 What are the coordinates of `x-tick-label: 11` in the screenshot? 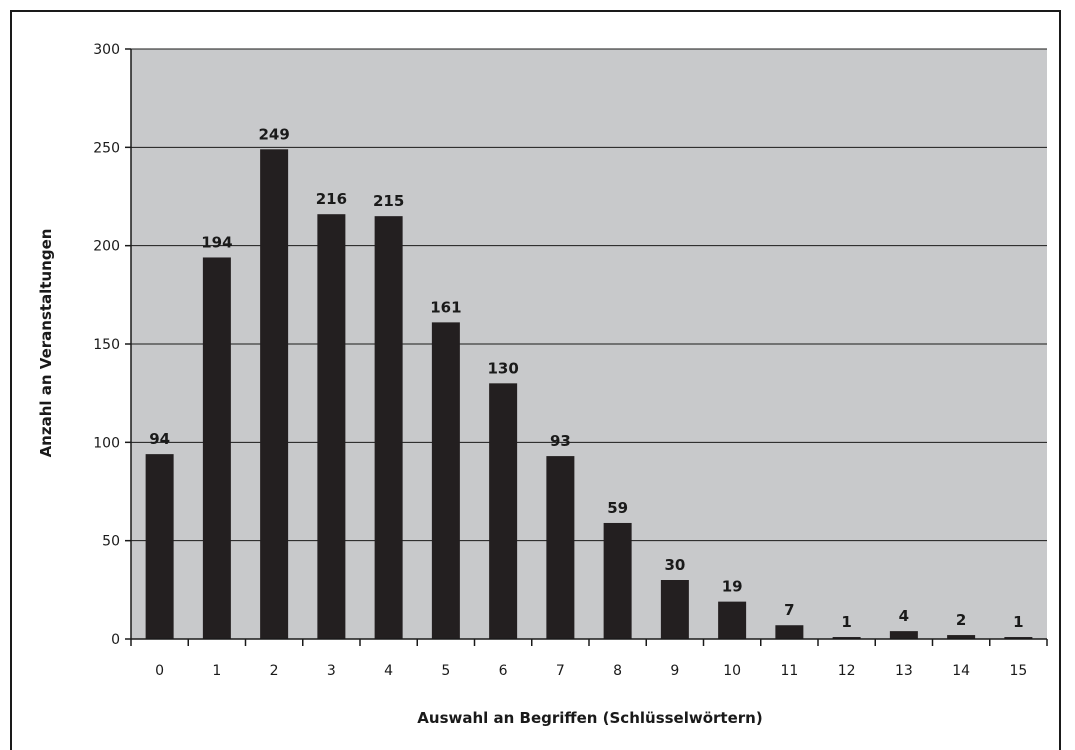 It's located at (789, 671).